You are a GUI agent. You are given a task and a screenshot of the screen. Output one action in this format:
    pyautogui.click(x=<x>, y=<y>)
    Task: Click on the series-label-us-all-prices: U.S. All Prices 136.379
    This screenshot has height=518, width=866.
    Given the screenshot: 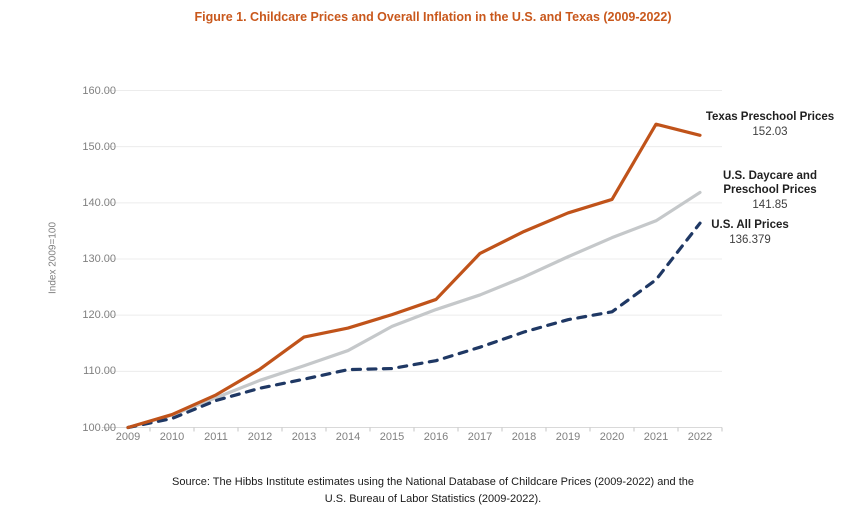 What is the action you would take?
    pyautogui.click(x=750, y=233)
    